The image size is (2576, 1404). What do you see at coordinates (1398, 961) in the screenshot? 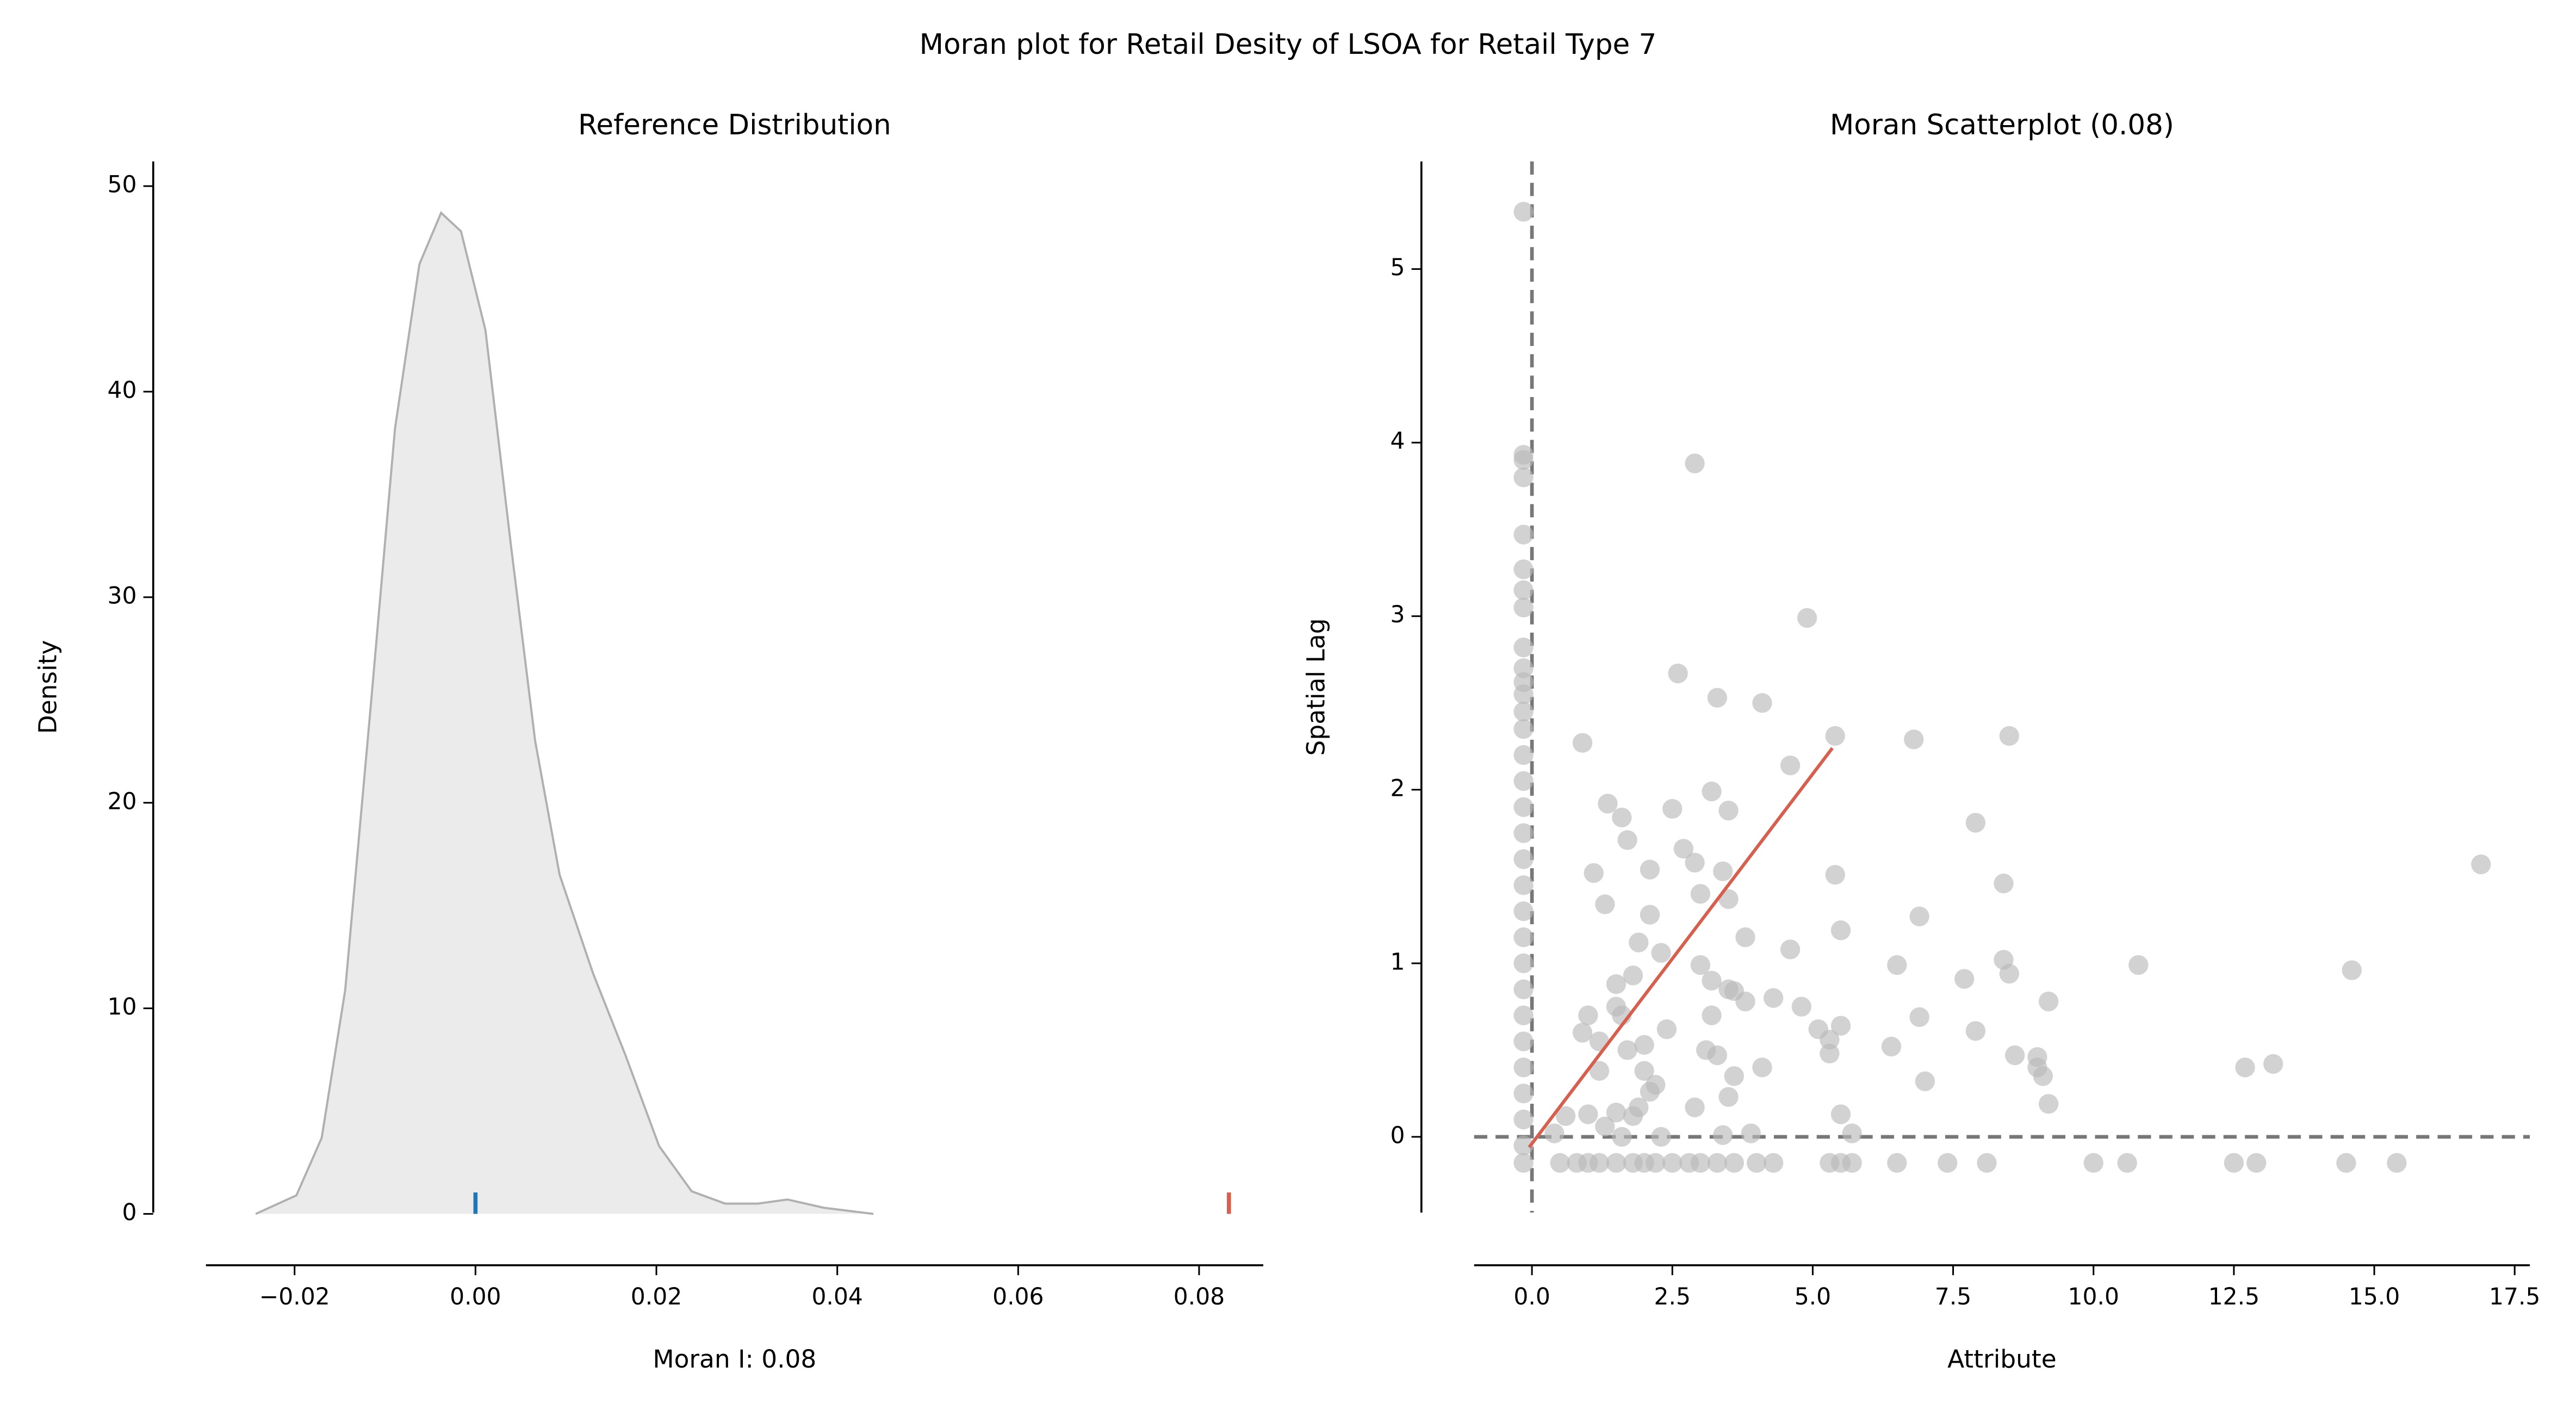
I see `y-tick-label: 1` at bounding box center [1398, 961].